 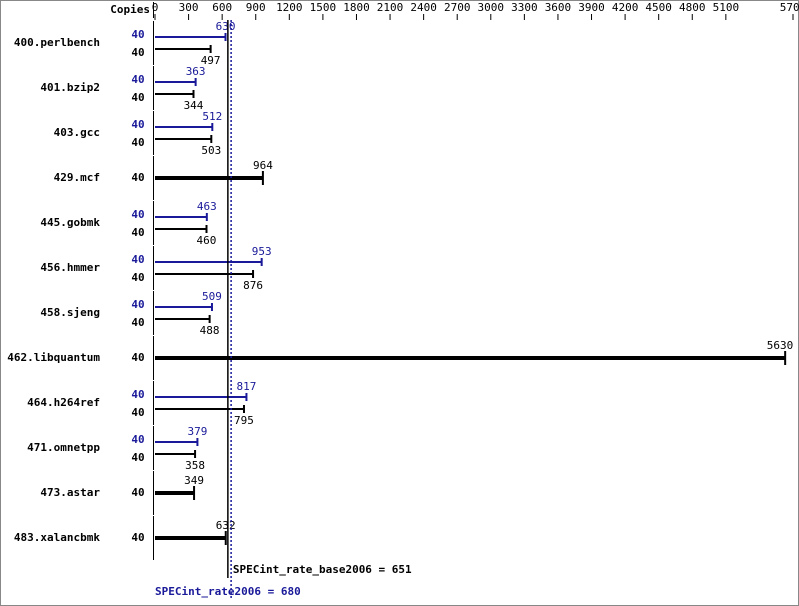 I want to click on value-label: 876, so click(x=253, y=285).